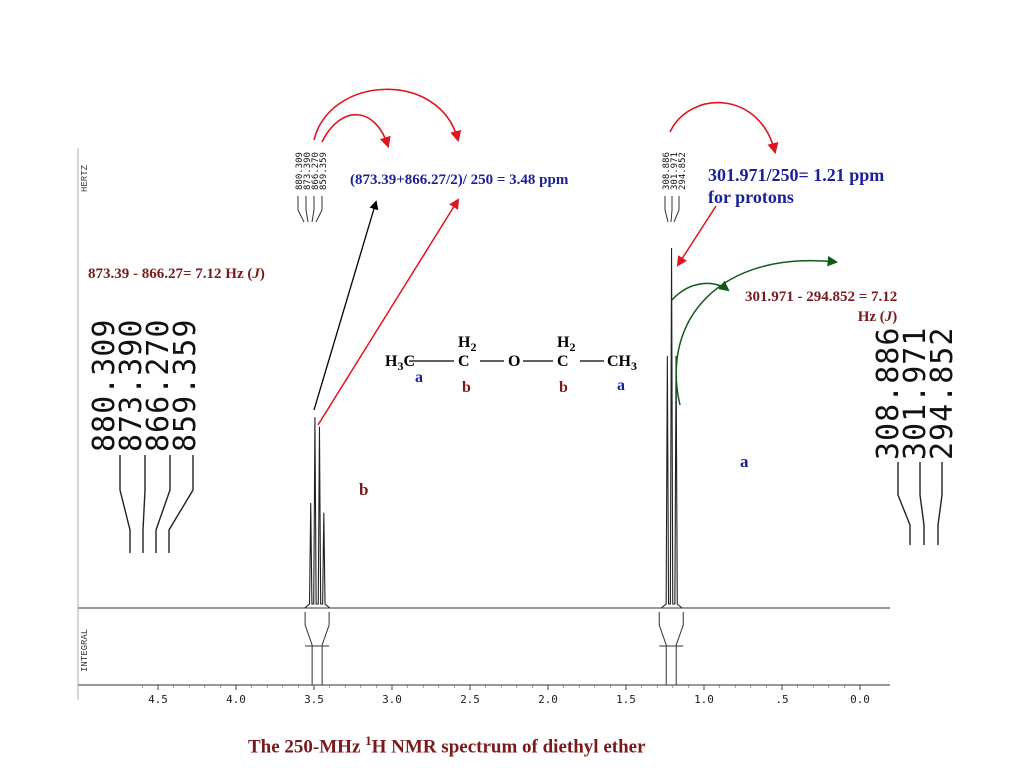 This screenshot has width=1024, height=768. What do you see at coordinates (696, 236) in the screenshot?
I see `arrow-red-to-a-peak` at bounding box center [696, 236].